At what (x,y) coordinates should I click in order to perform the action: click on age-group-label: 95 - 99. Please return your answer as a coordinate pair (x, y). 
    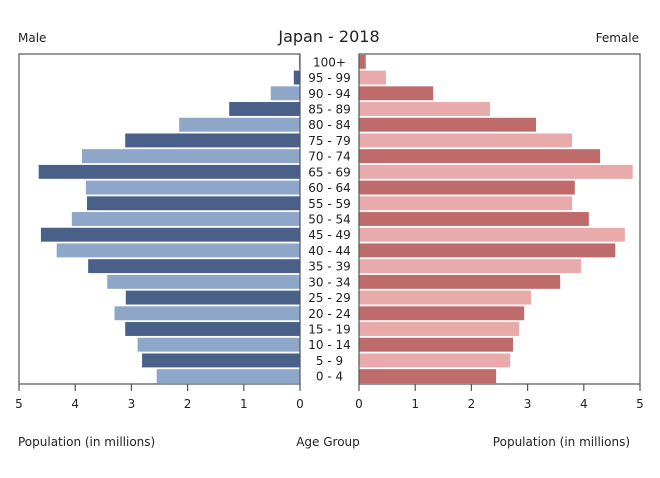
    Looking at the image, I should click on (329, 78).